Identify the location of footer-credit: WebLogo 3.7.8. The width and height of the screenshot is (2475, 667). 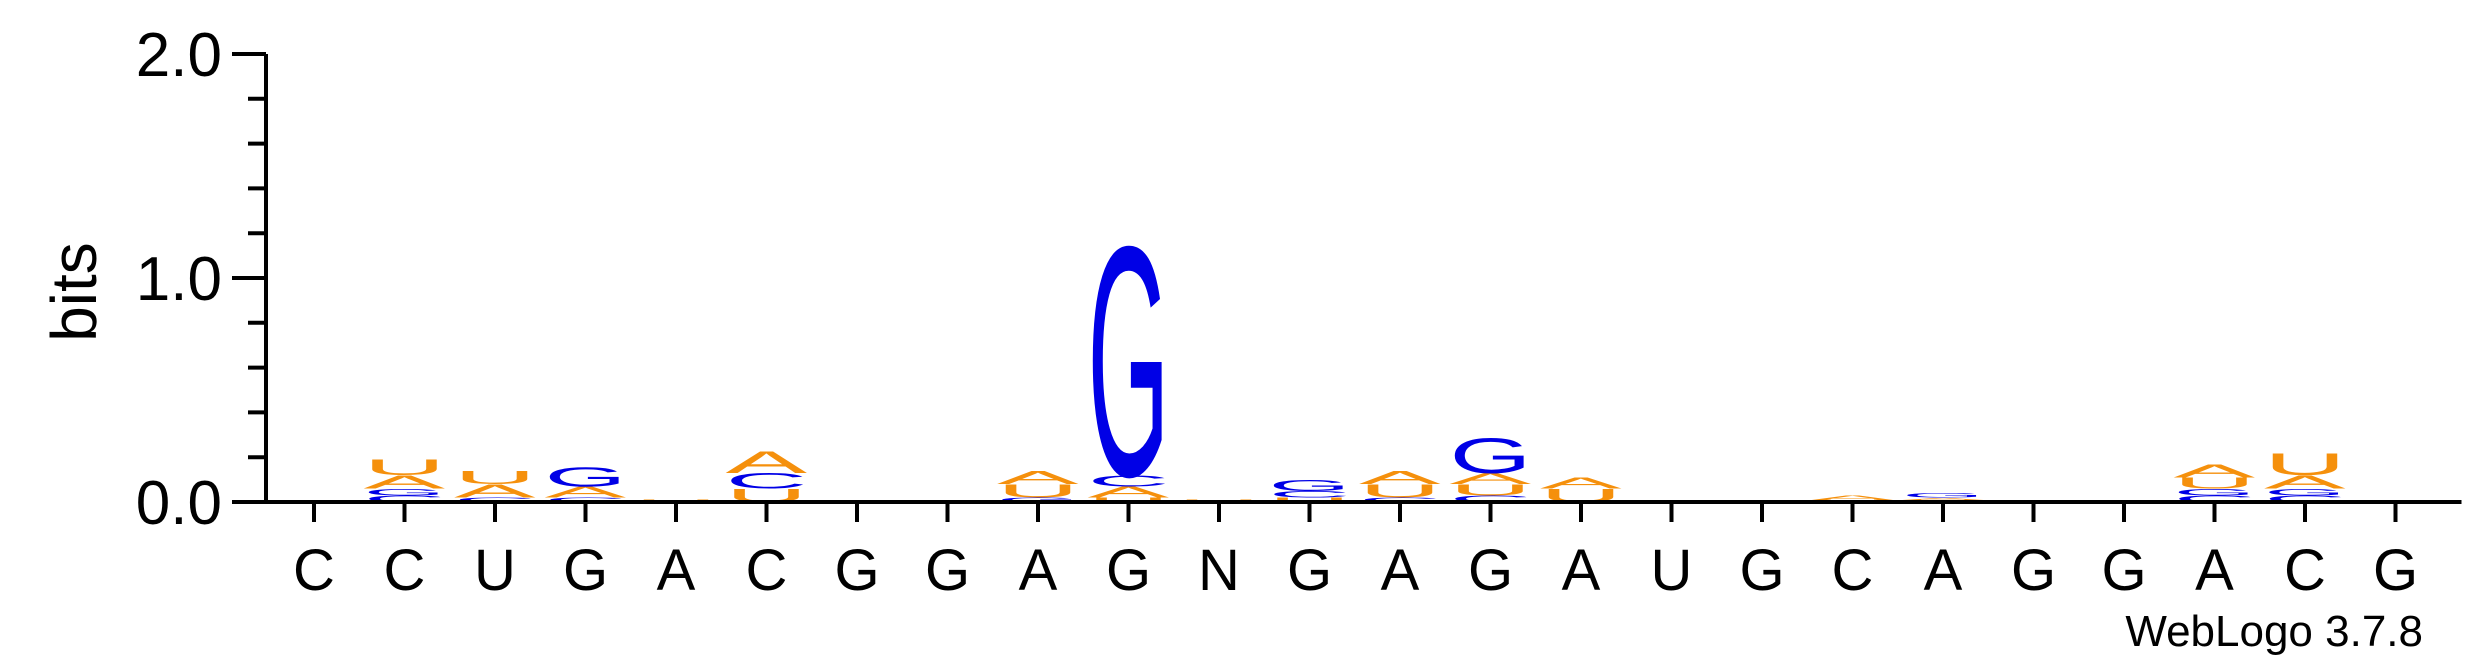
(2274, 631).